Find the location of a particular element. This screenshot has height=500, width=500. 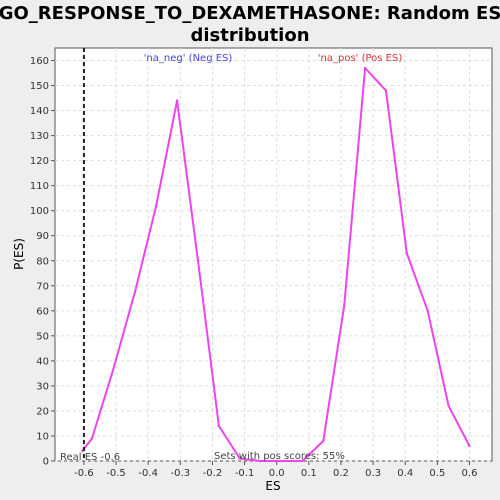

y-tick-label: 150 is located at coordinates (39, 86).